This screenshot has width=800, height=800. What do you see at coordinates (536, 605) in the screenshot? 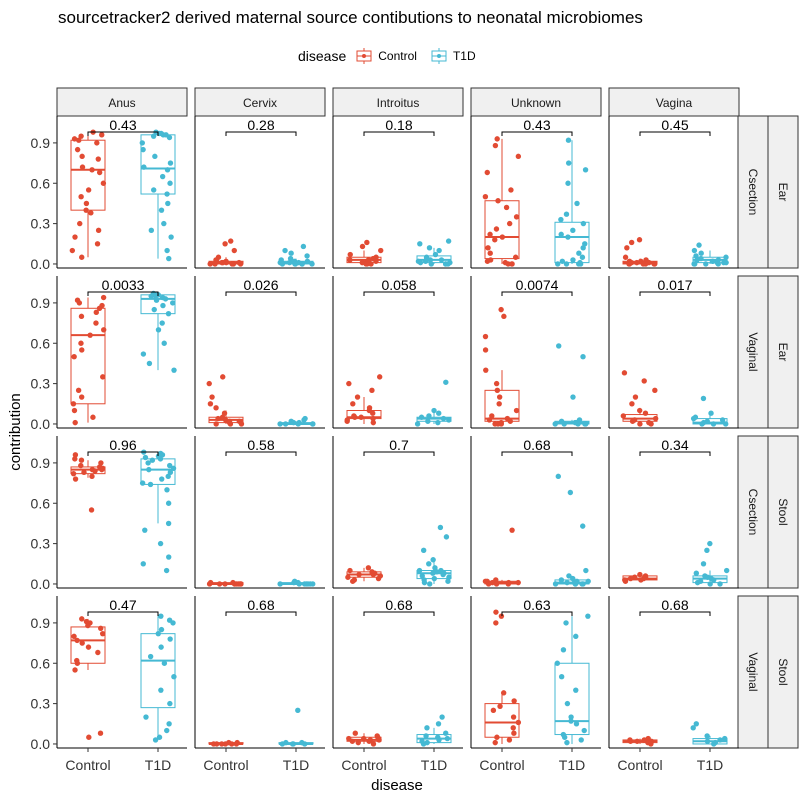
I see `pvalue-label: 0.63` at bounding box center [536, 605].